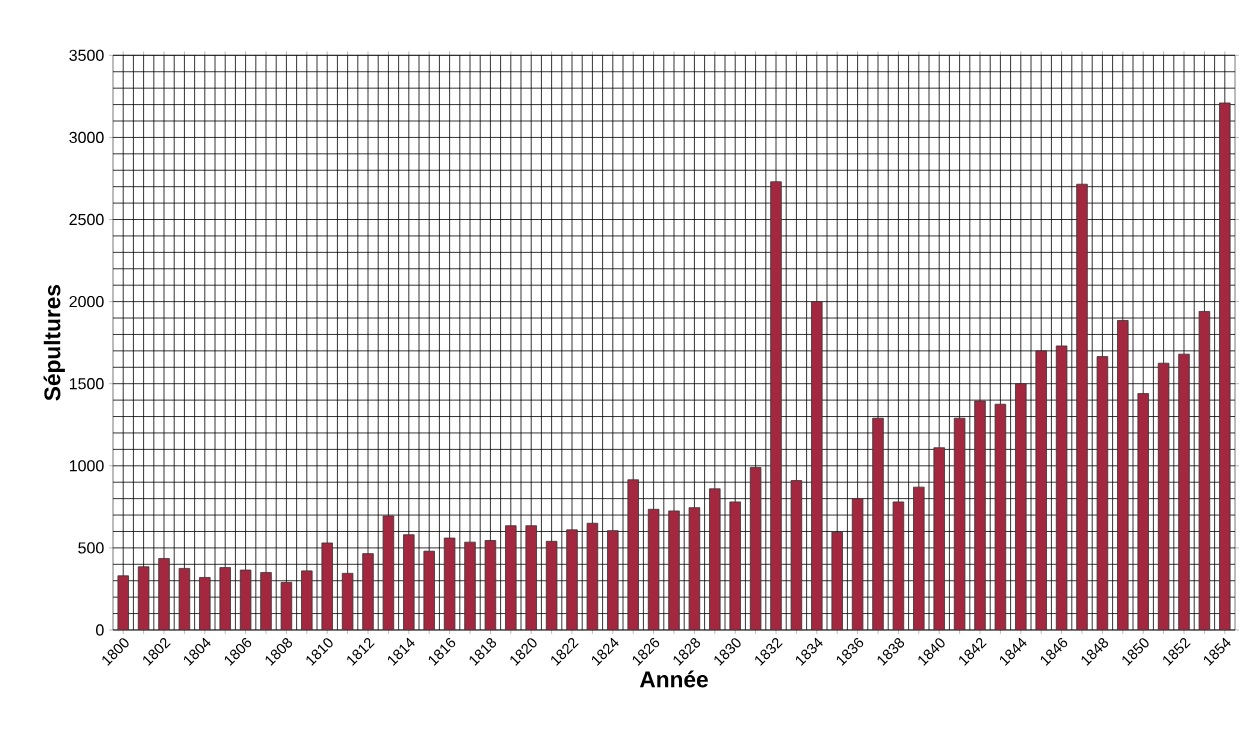 This screenshot has height=738, width=1241. What do you see at coordinates (86, 466) in the screenshot?
I see `y-tick-label: 1000` at bounding box center [86, 466].